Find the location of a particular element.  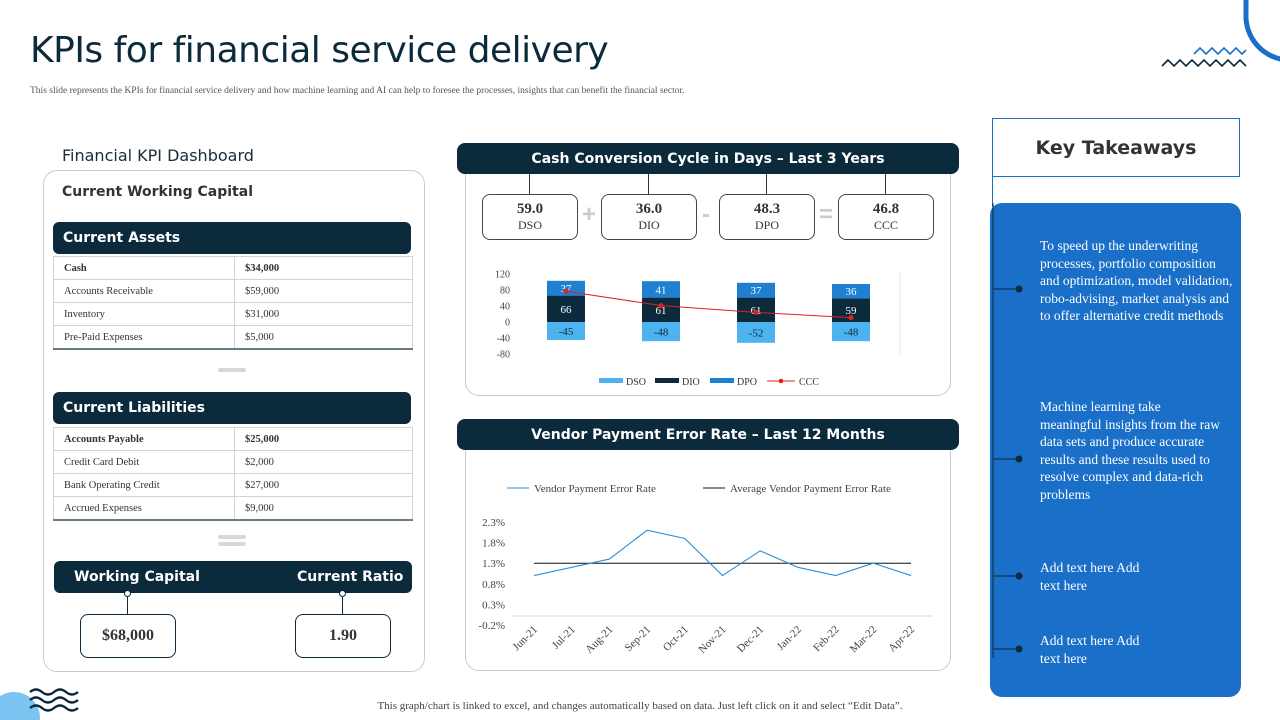

x-tick-label: Nov-21 is located at coordinates (712, 640).